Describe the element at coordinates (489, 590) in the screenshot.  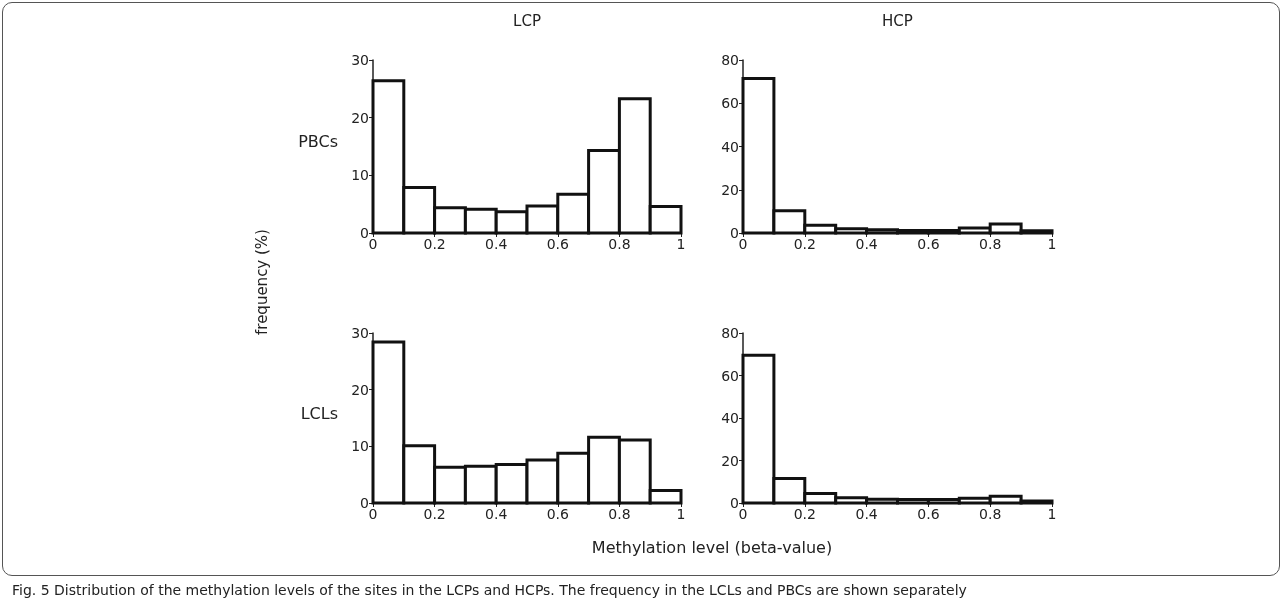
I see `caption: Fig. 5 Distribution of the methylation levels of the sites in the LCPs and HCPs. The frequency in the LCLs and PBCs are shown separately` at that location.